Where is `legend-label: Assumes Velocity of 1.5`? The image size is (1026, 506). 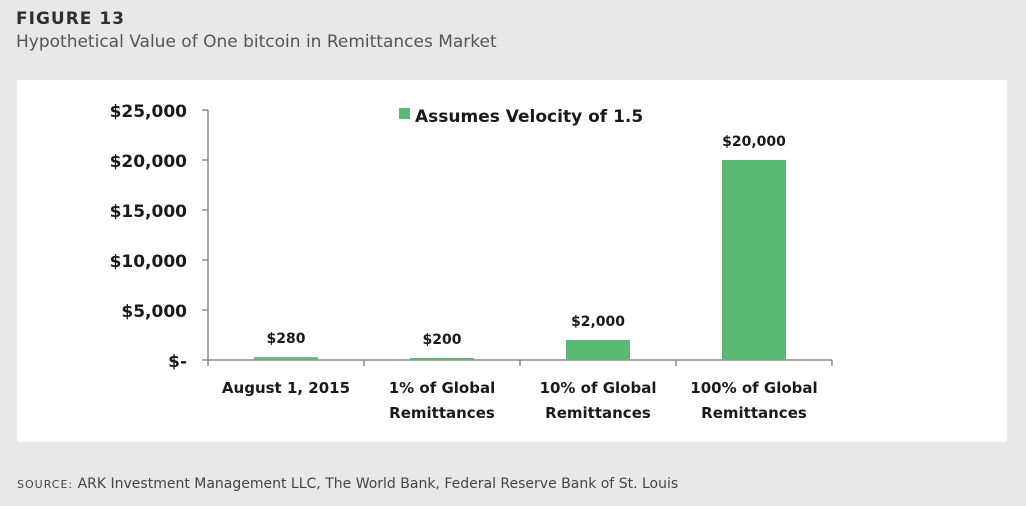 legend-label: Assumes Velocity of 1.5 is located at coordinates (529, 117).